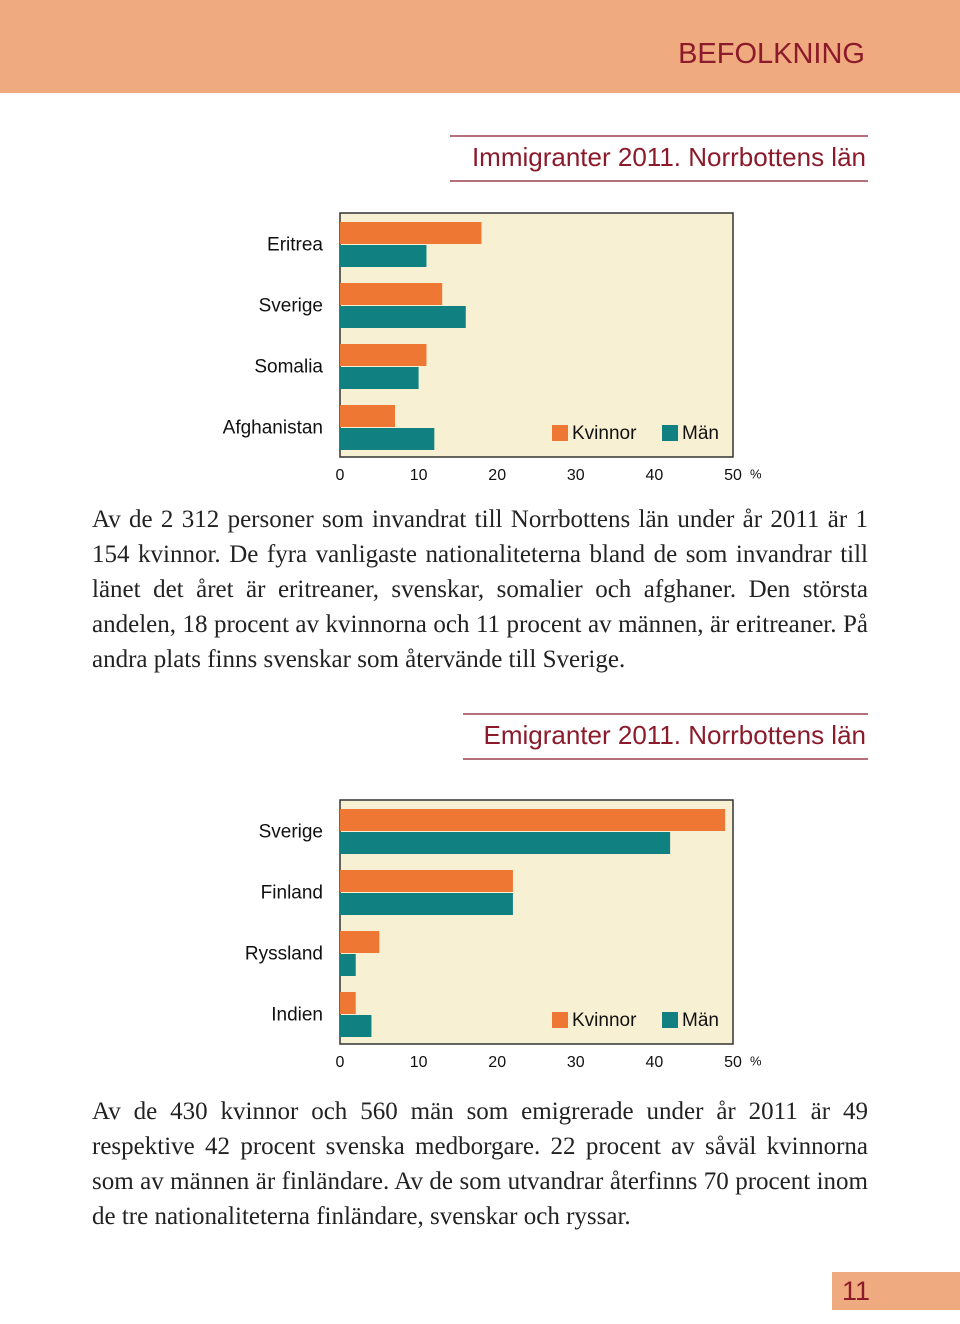 The width and height of the screenshot is (960, 1324). I want to click on category-label: Eritrea, so click(295, 244).